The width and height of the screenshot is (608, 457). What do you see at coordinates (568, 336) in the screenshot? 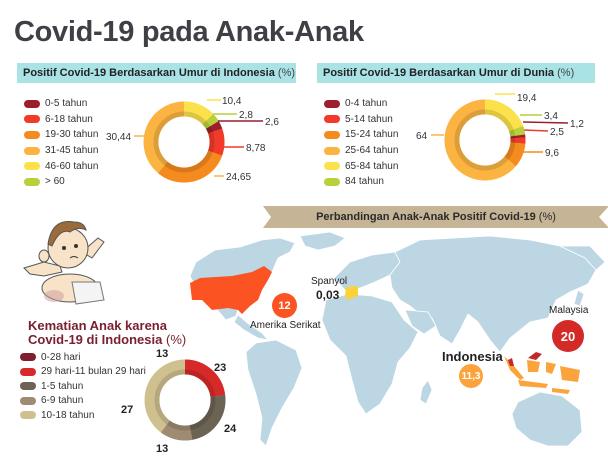
I see `malaysia-value-bubble: 20` at bounding box center [568, 336].